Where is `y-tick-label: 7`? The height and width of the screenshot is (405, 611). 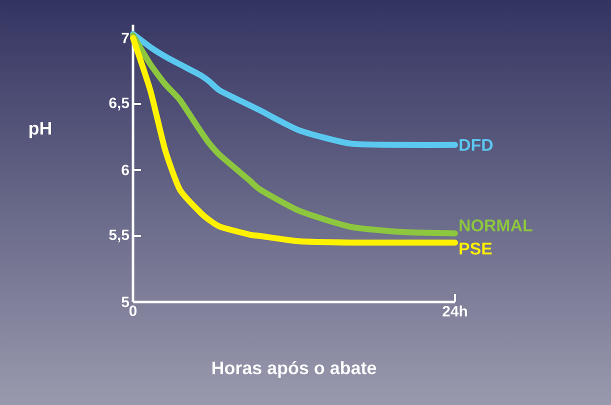 y-tick-label: 7 is located at coordinates (125, 38).